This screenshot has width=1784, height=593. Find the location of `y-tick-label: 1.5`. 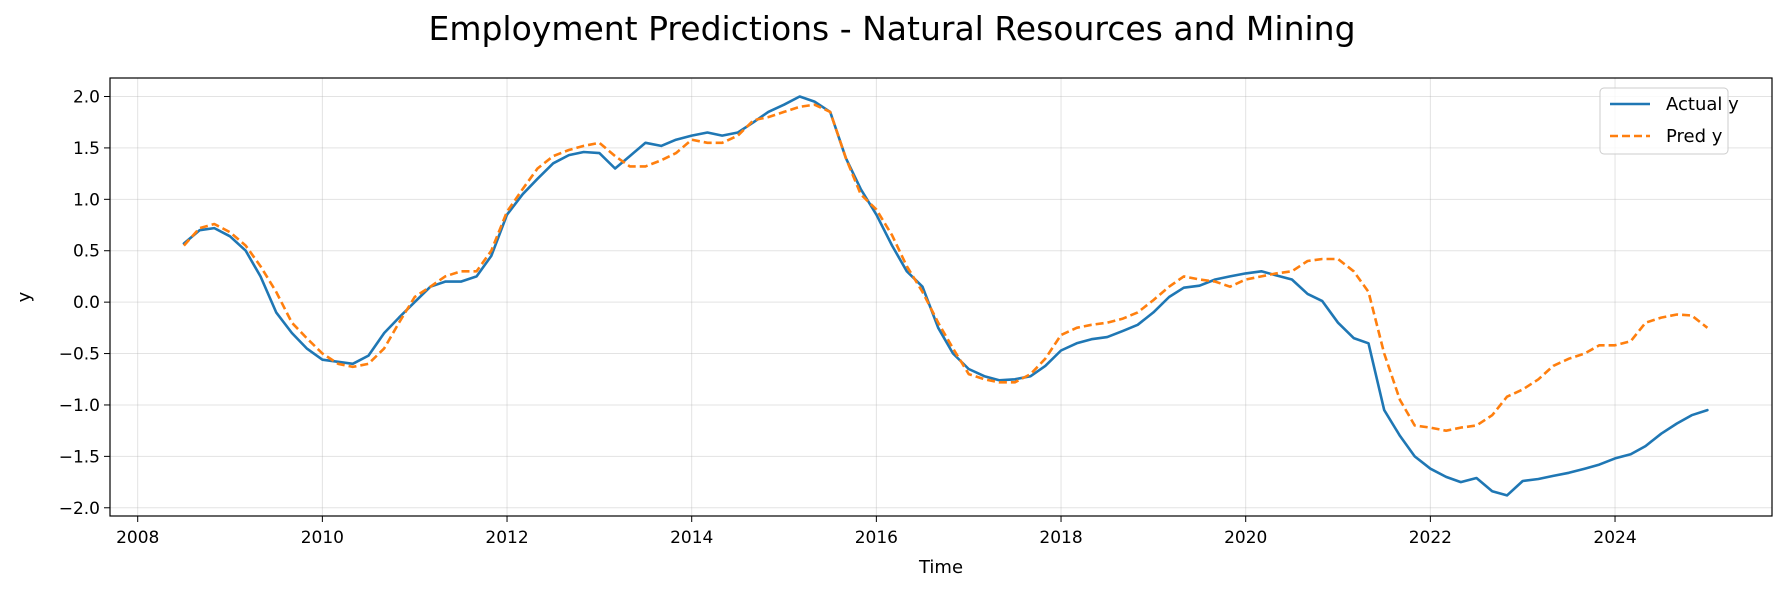

y-tick-label: 1.5 is located at coordinates (86, 149).